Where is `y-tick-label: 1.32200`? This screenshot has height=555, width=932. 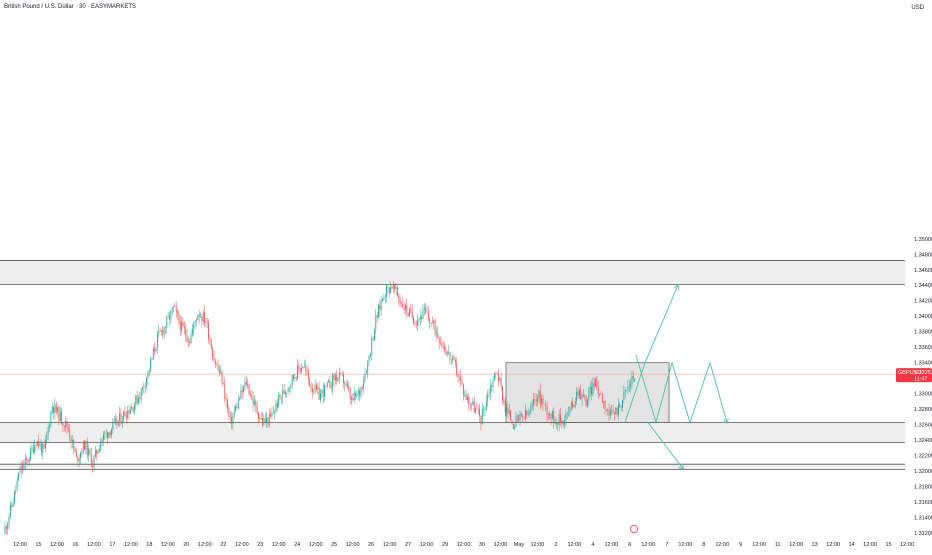 y-tick-label: 1.32200 is located at coordinates (923, 457).